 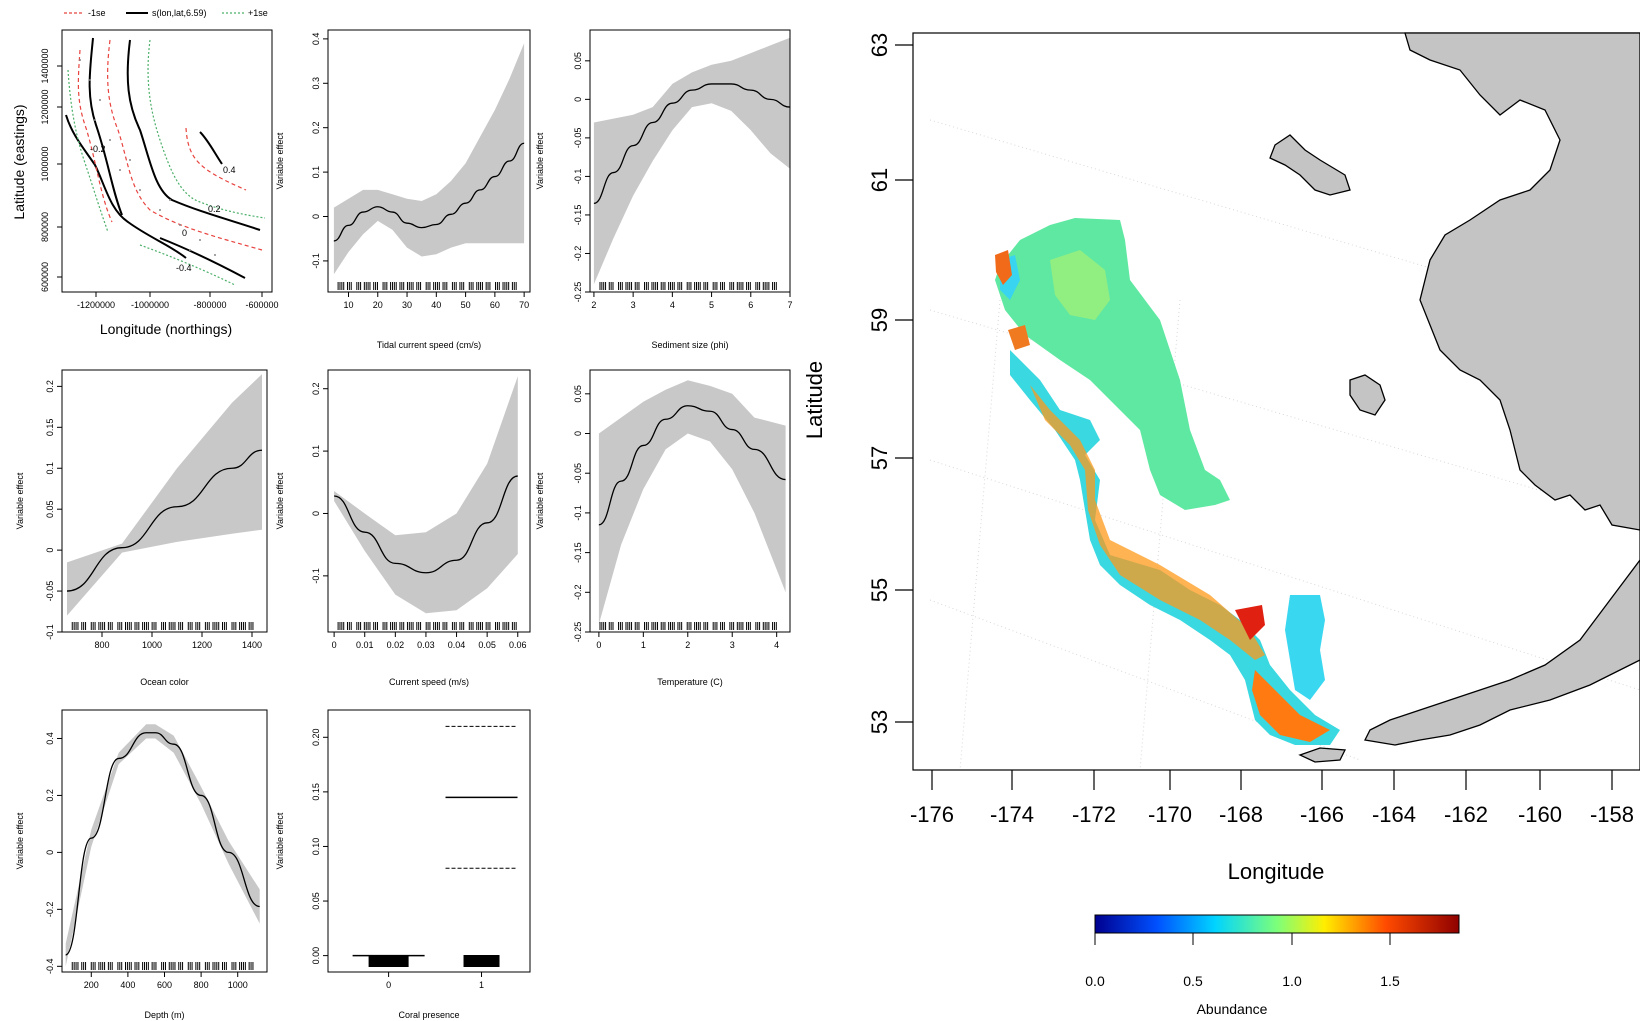 I want to click on colorbar-tick-label: 0.0, so click(x=1095, y=981).